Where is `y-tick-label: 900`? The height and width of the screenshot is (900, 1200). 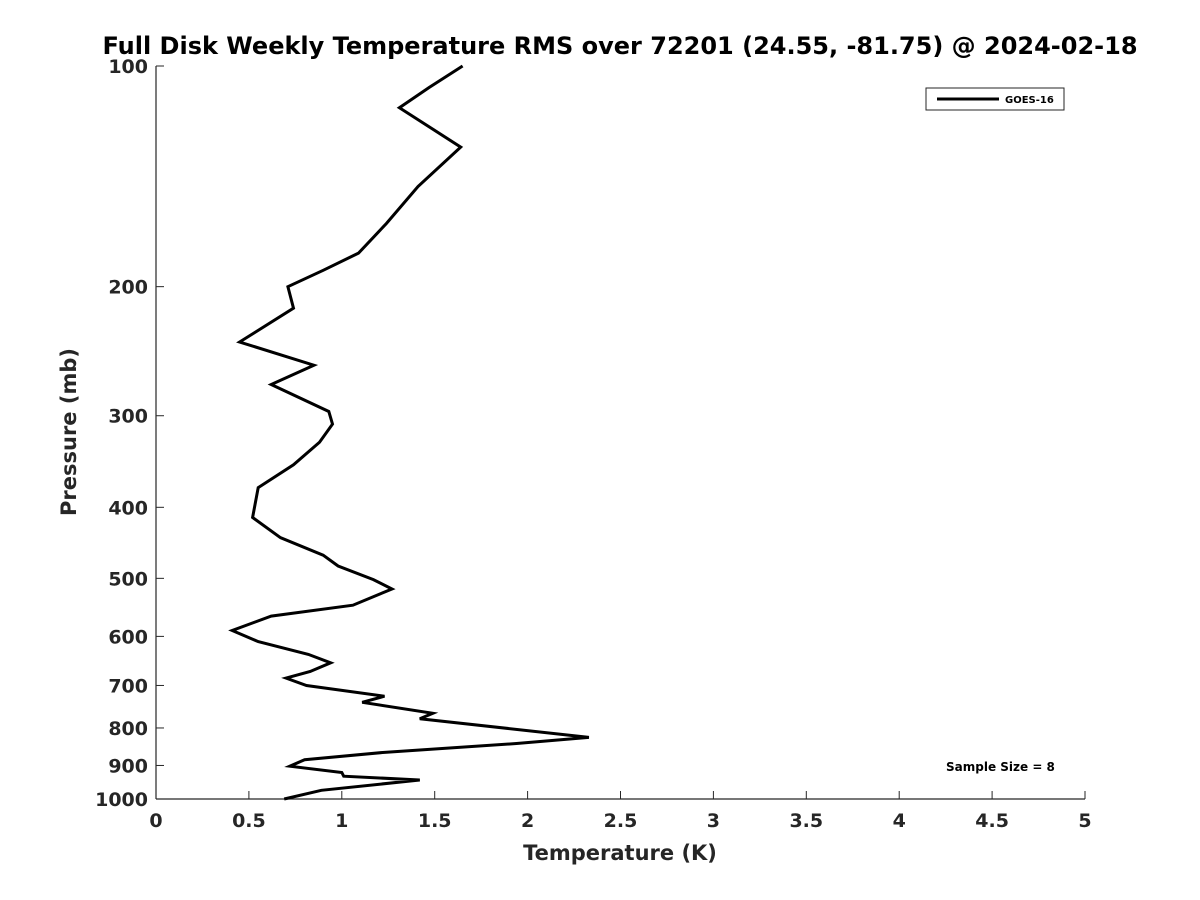 y-tick-label: 900 is located at coordinates (128, 766).